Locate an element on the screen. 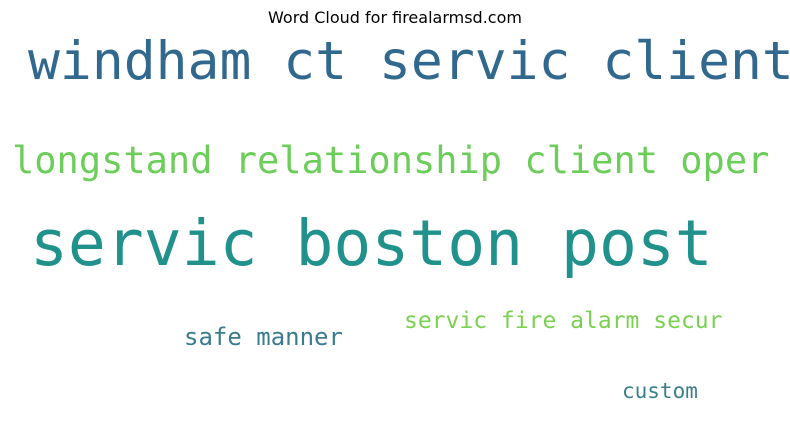  word-custom: custom is located at coordinates (660, 391).